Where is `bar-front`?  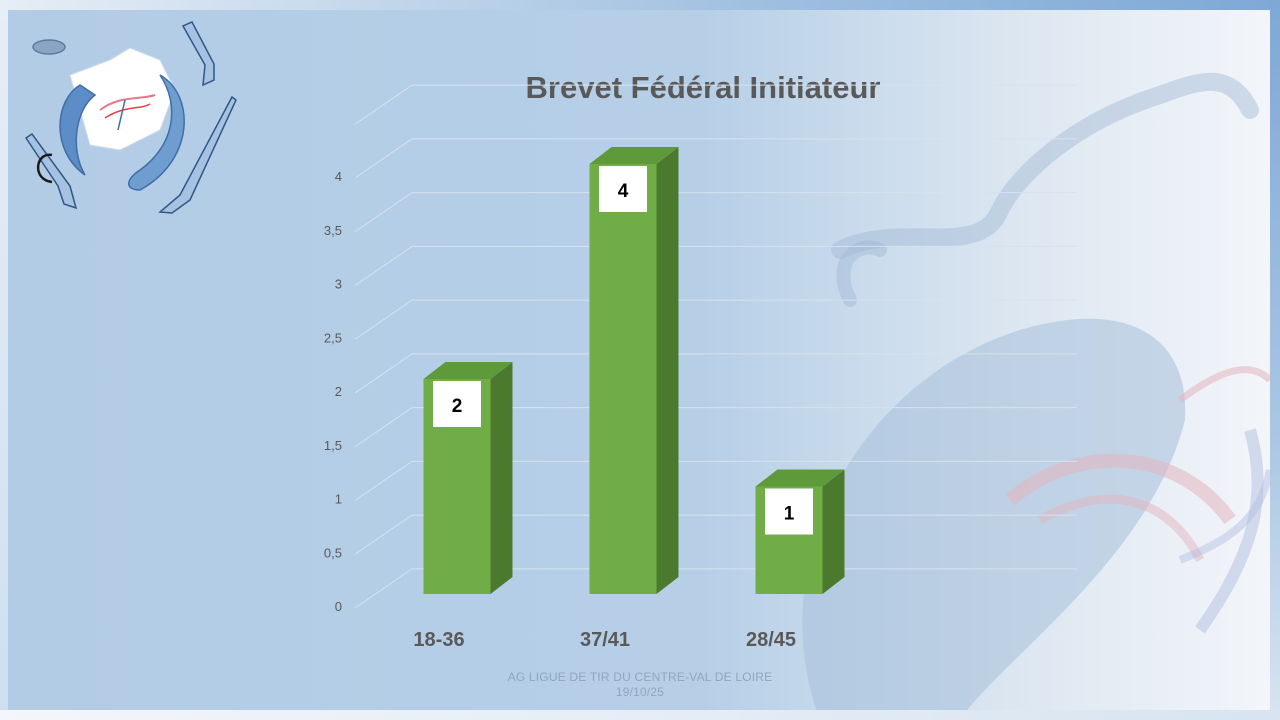 bar-front is located at coordinates (623, 379).